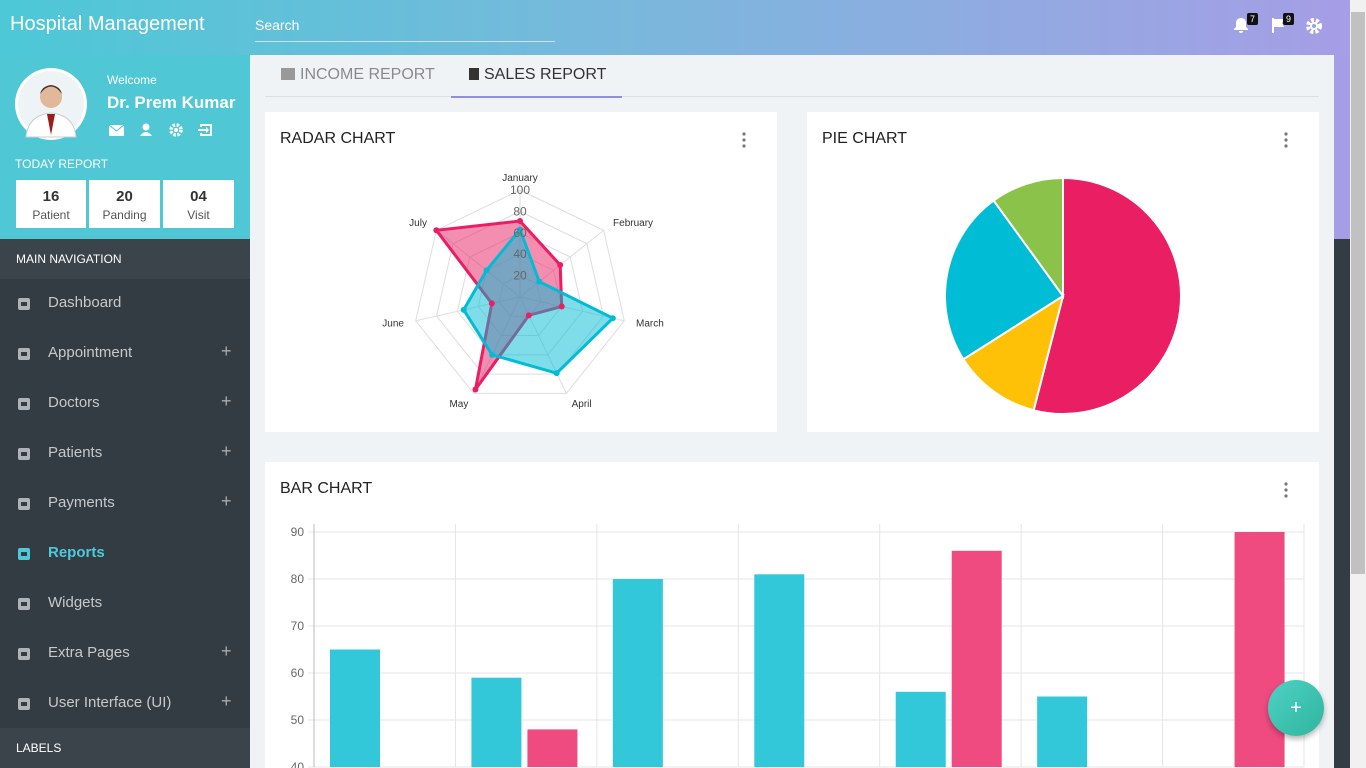 Image resolution: width=1366 pixels, height=768 pixels. What do you see at coordinates (298, 673) in the screenshot?
I see `y-tick-label: 60` at bounding box center [298, 673].